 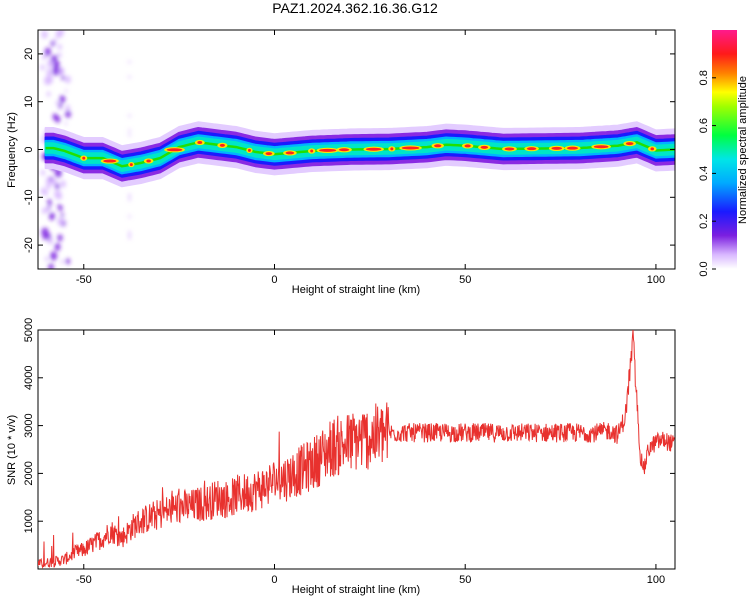 I want to click on colorbar-gradient, so click(x=724, y=149).